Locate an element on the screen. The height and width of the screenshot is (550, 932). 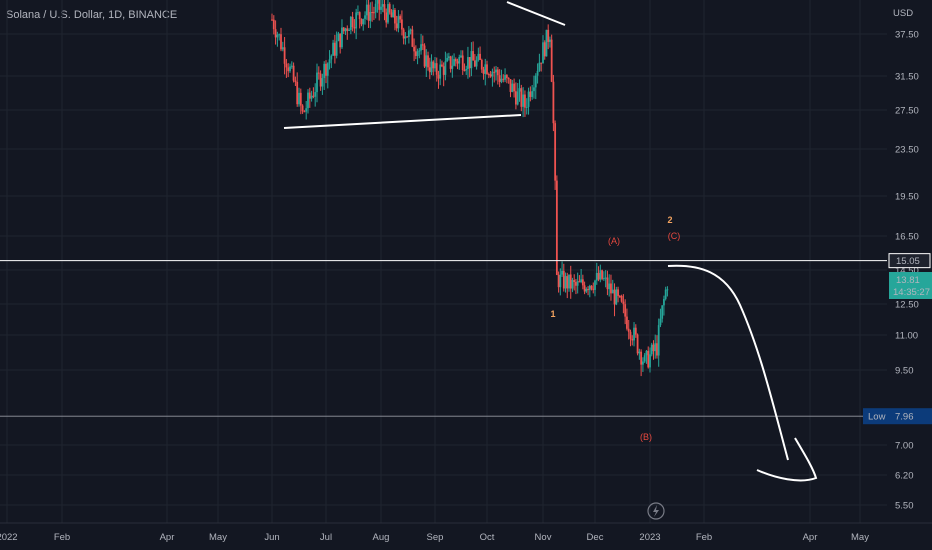
low-marker-label: Low is located at coordinates (877, 417).